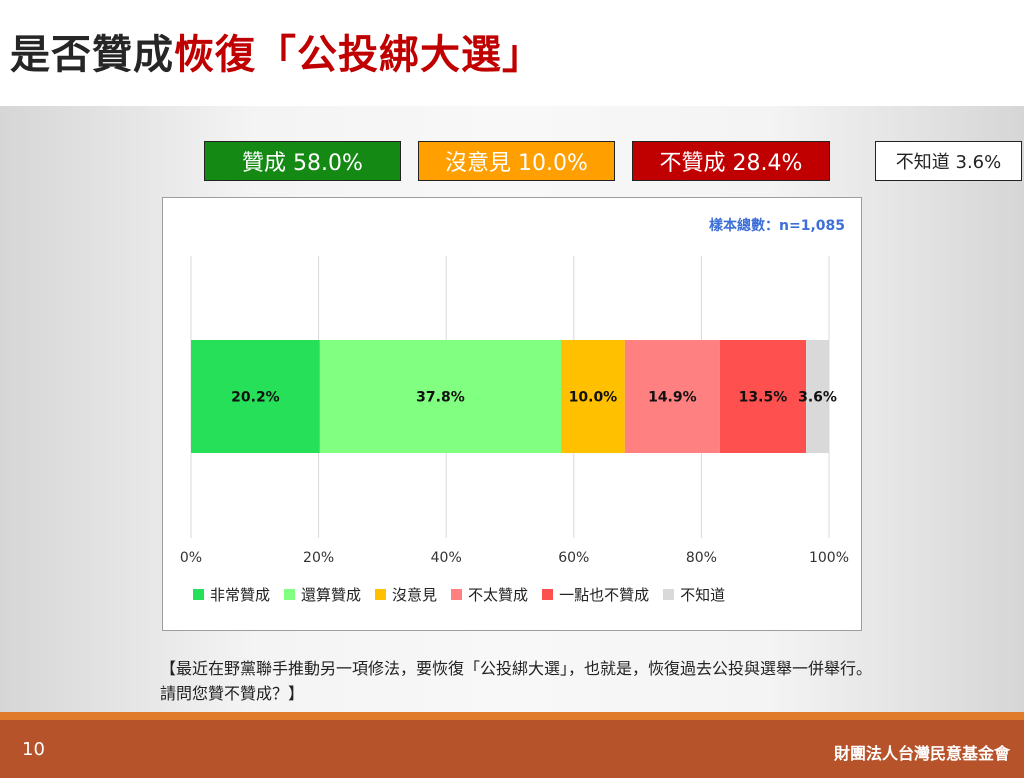 The height and width of the screenshot is (778, 1024). I want to click on data-label: 37.8%, so click(440, 398).